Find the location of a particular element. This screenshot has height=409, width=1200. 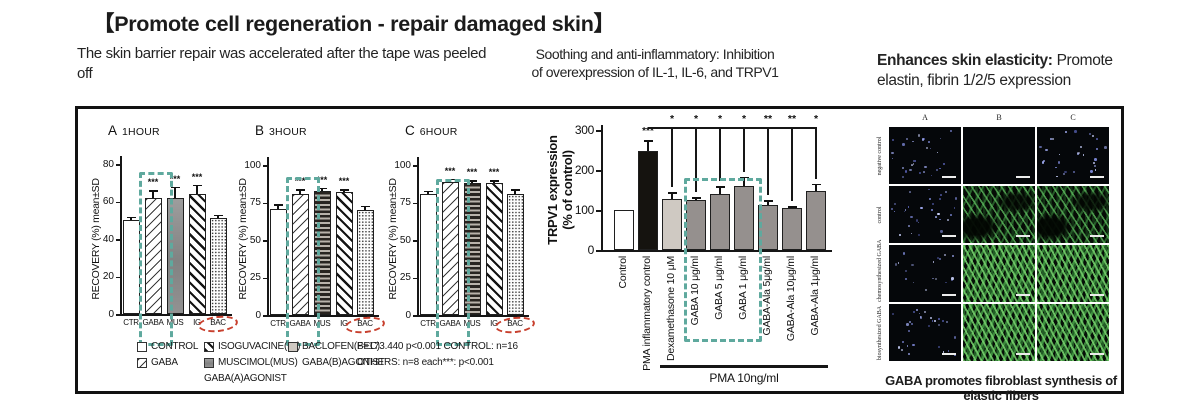

sig-bracket-drop is located at coordinates (696, 160).